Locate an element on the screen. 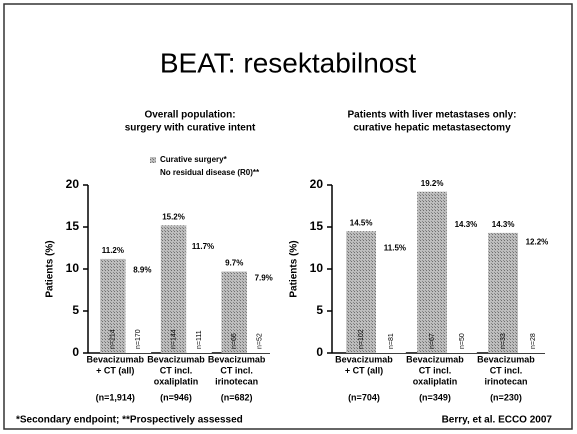 The height and width of the screenshot is (434, 577). legend-label: No residual disease (R0)** is located at coordinates (210, 172).